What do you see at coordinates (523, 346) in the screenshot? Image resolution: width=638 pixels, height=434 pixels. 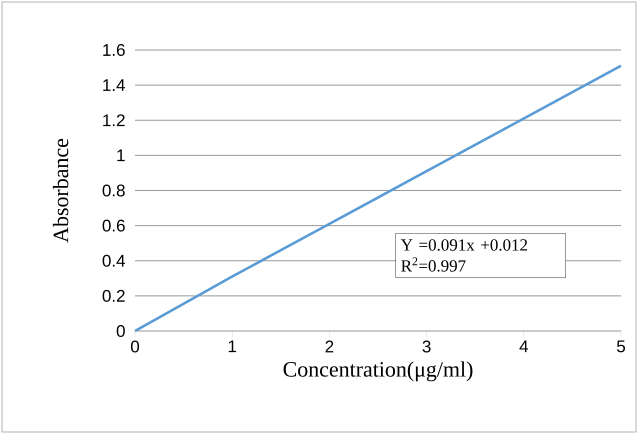 I see `x-tick-label: 4` at bounding box center [523, 346].